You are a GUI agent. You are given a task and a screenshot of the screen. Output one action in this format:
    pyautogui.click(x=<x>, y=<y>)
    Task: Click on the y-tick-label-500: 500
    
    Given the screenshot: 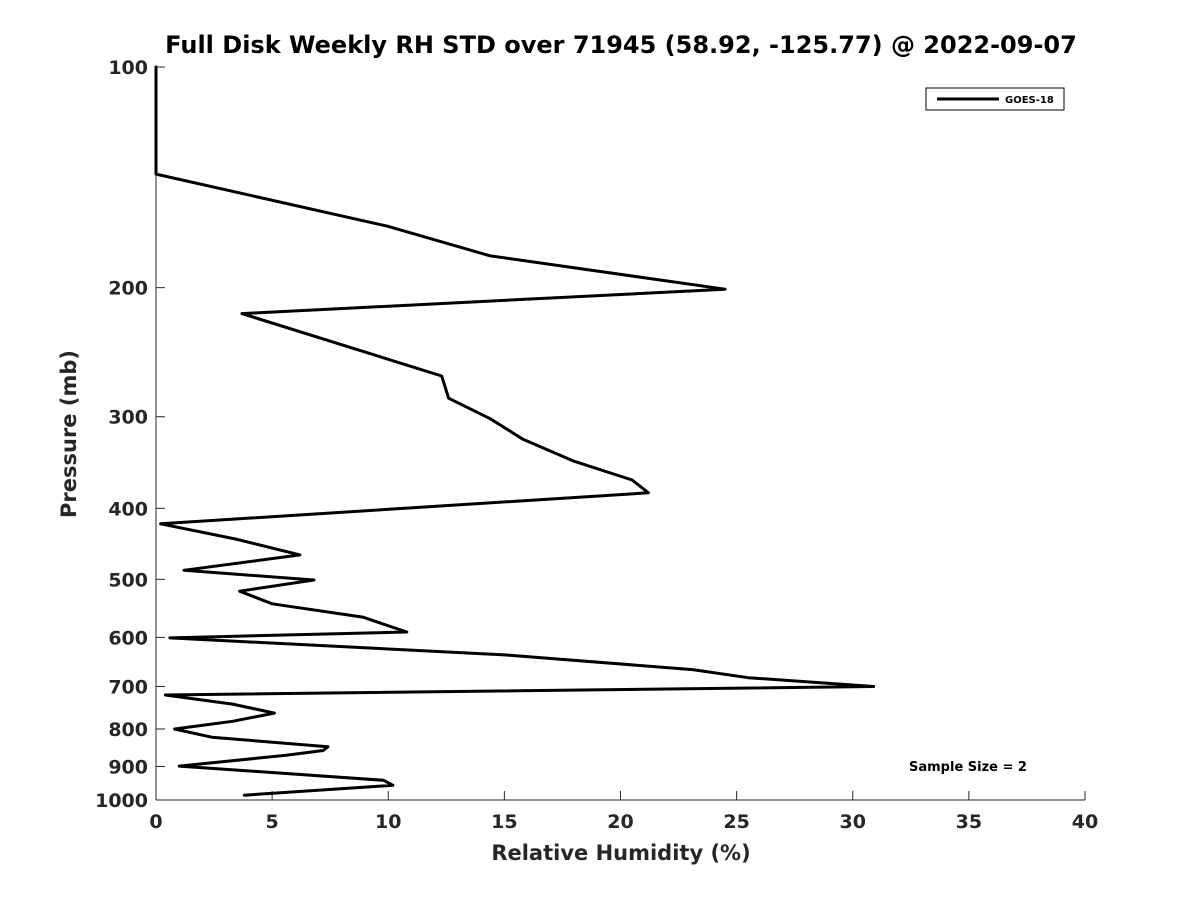 What is the action you would take?
    pyautogui.click(x=128, y=580)
    